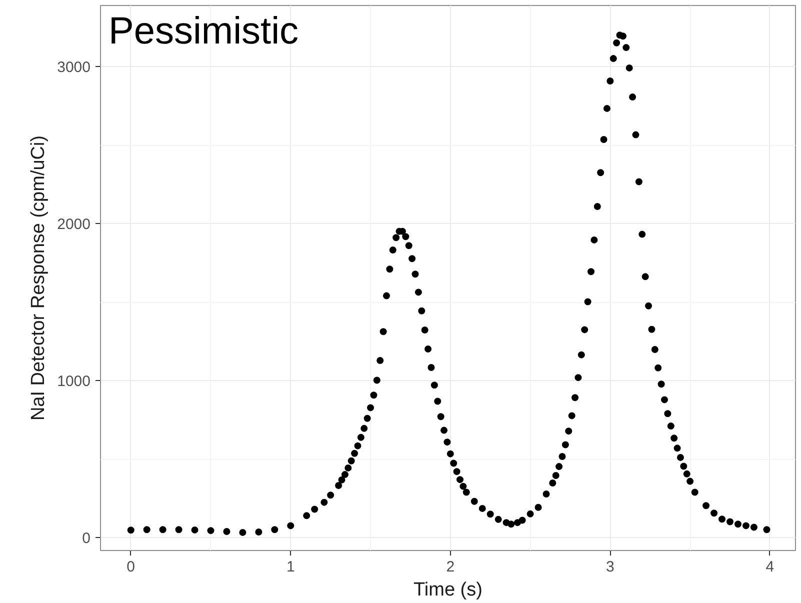 Image resolution: width=801 pixels, height=603 pixels. What do you see at coordinates (131, 567) in the screenshot?
I see `x-tick-label: 0` at bounding box center [131, 567].